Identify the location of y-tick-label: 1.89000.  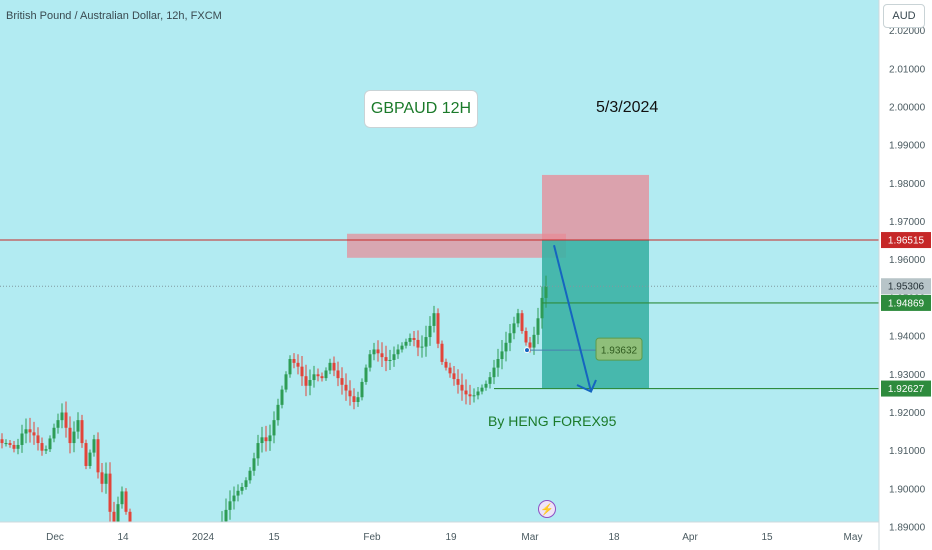
(907, 528).